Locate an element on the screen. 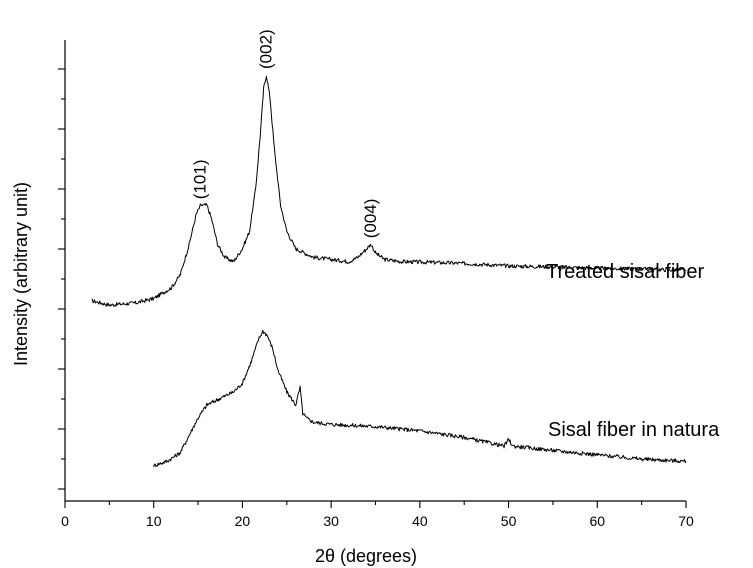 The height and width of the screenshot is (568, 753). peak-label-0: (101) is located at coordinates (200, 180).